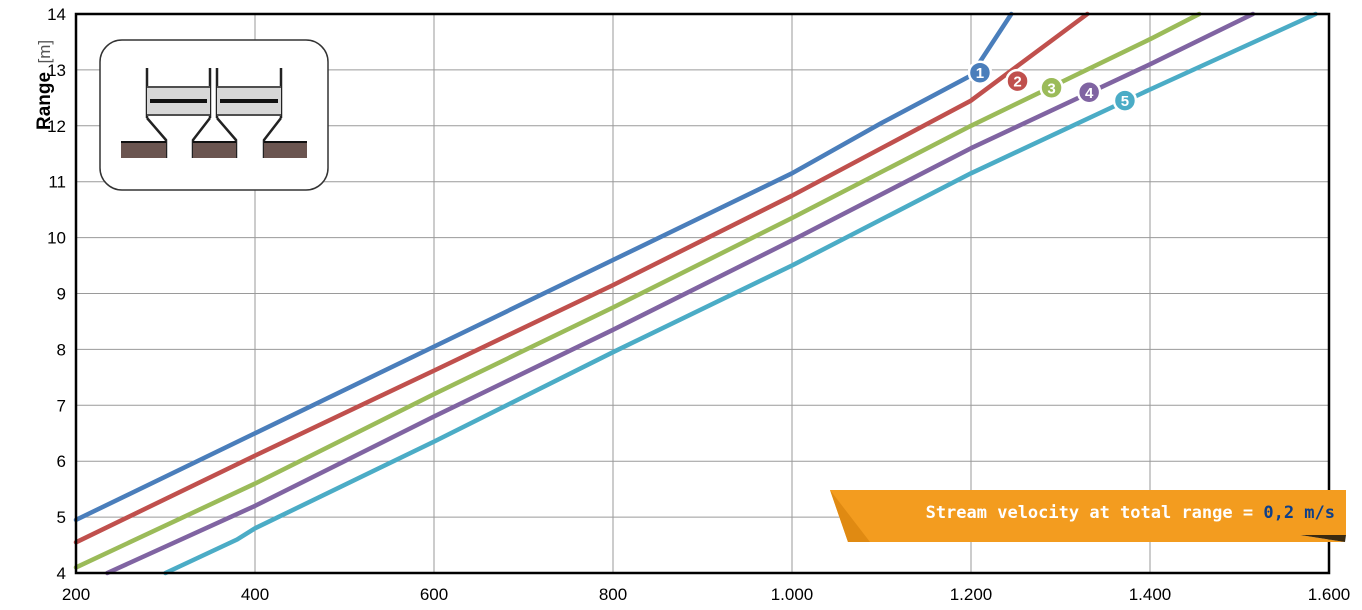  I want to click on x-tick-label: 600, so click(434, 594).